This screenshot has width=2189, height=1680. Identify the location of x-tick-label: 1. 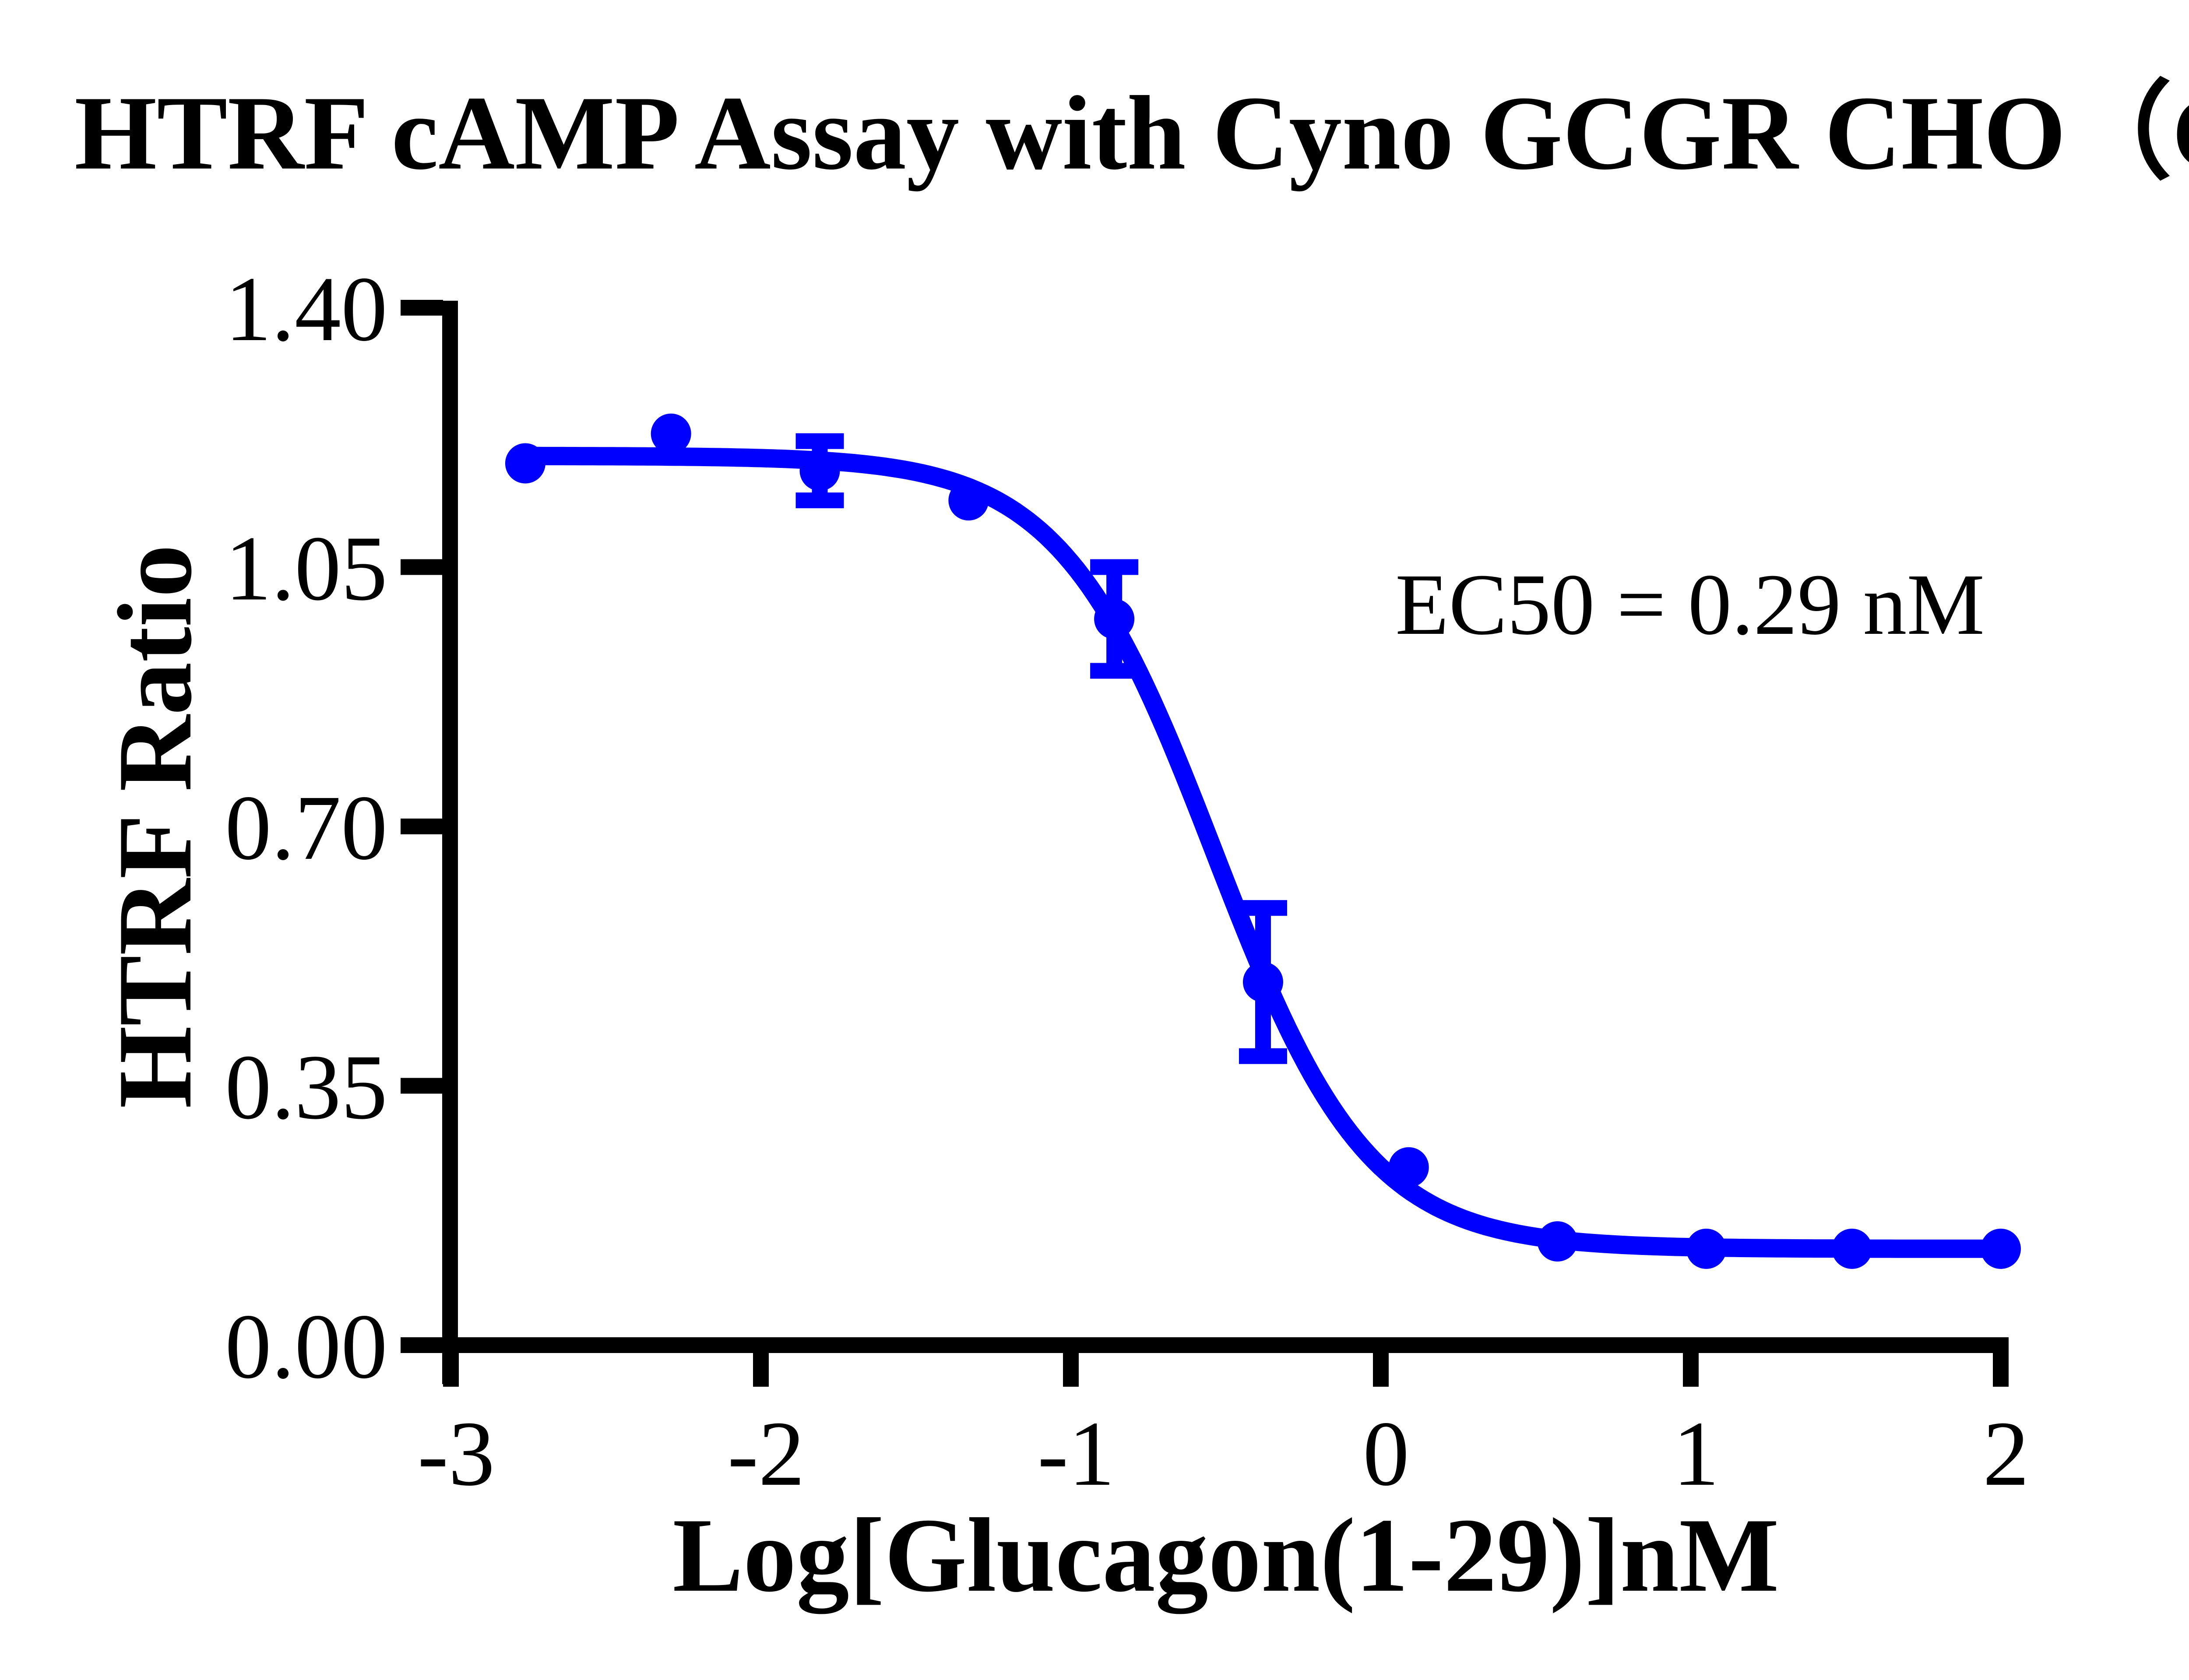
(1696, 1453).